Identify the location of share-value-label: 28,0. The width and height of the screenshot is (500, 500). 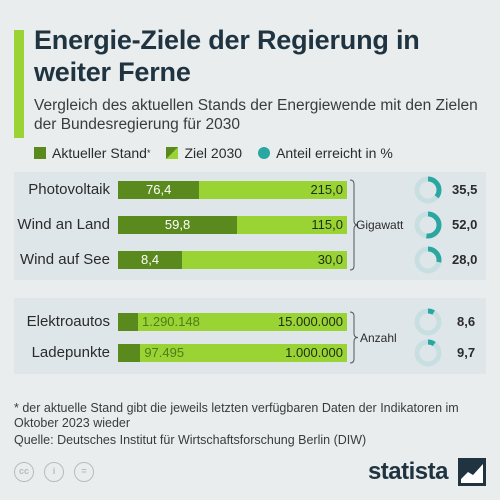
(465, 259).